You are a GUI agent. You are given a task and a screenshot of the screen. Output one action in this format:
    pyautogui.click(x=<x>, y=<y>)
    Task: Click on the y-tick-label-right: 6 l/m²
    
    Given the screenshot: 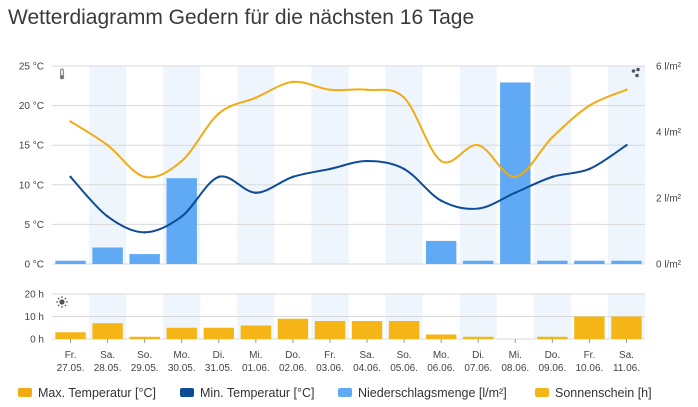 What is the action you would take?
    pyautogui.click(x=669, y=67)
    